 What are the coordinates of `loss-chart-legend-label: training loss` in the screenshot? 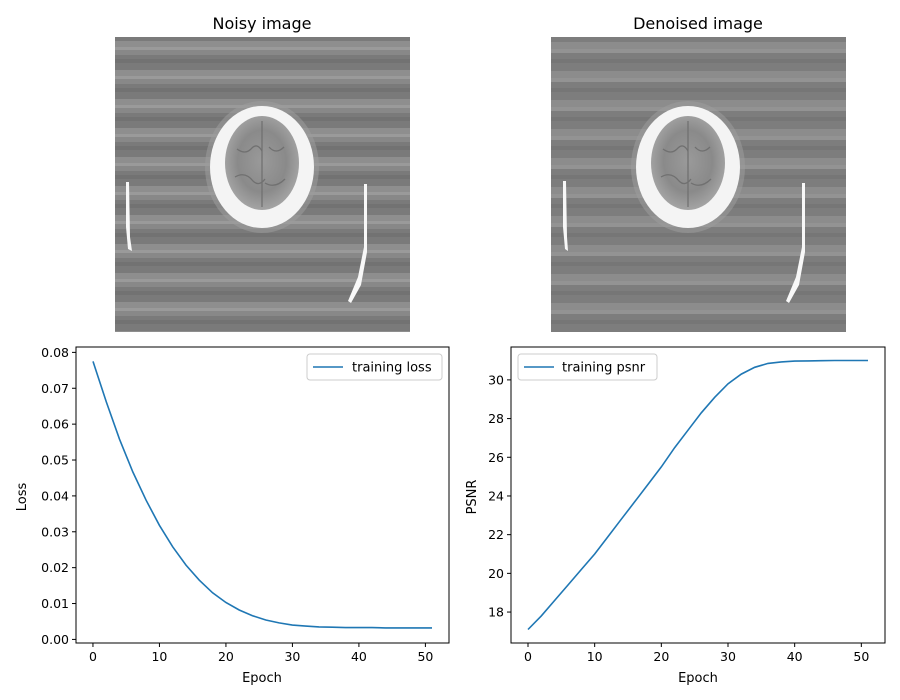 It's located at (392, 368).